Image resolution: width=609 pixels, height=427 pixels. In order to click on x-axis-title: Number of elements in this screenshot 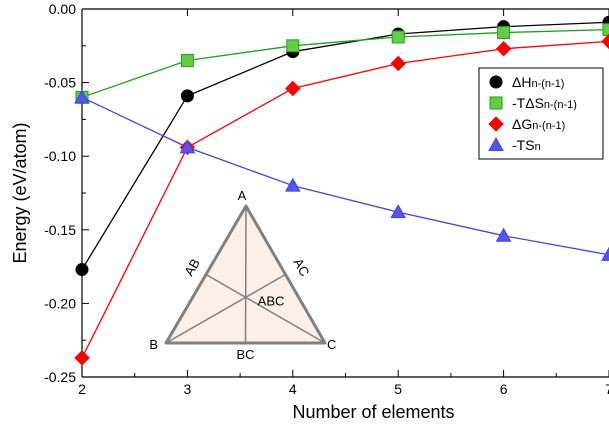, I will do `click(373, 412)`.